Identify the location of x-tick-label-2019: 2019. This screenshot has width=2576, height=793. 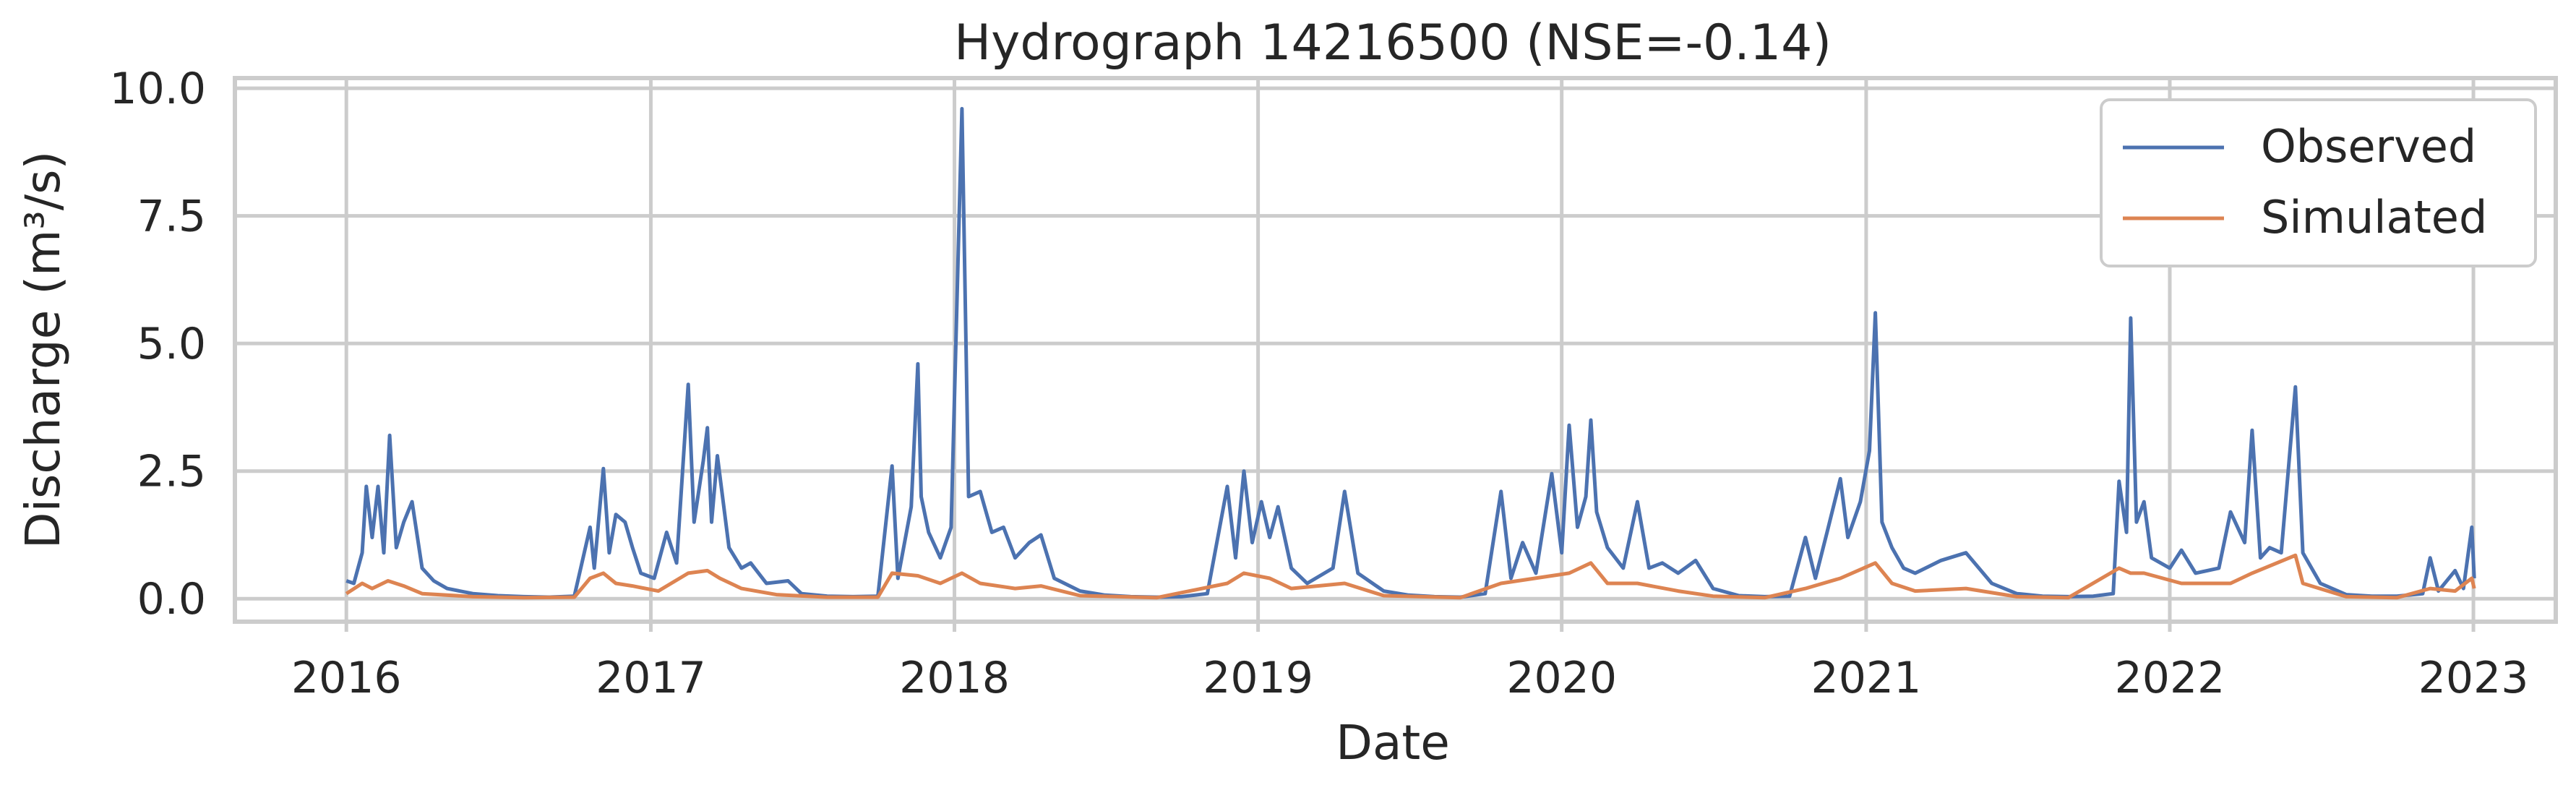
(1258, 678).